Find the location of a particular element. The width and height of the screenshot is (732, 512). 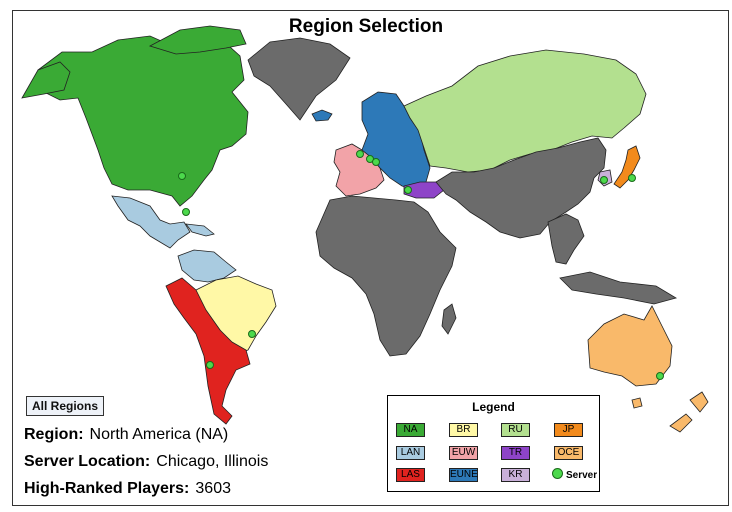

region-label: Region: is located at coordinates (54, 434).